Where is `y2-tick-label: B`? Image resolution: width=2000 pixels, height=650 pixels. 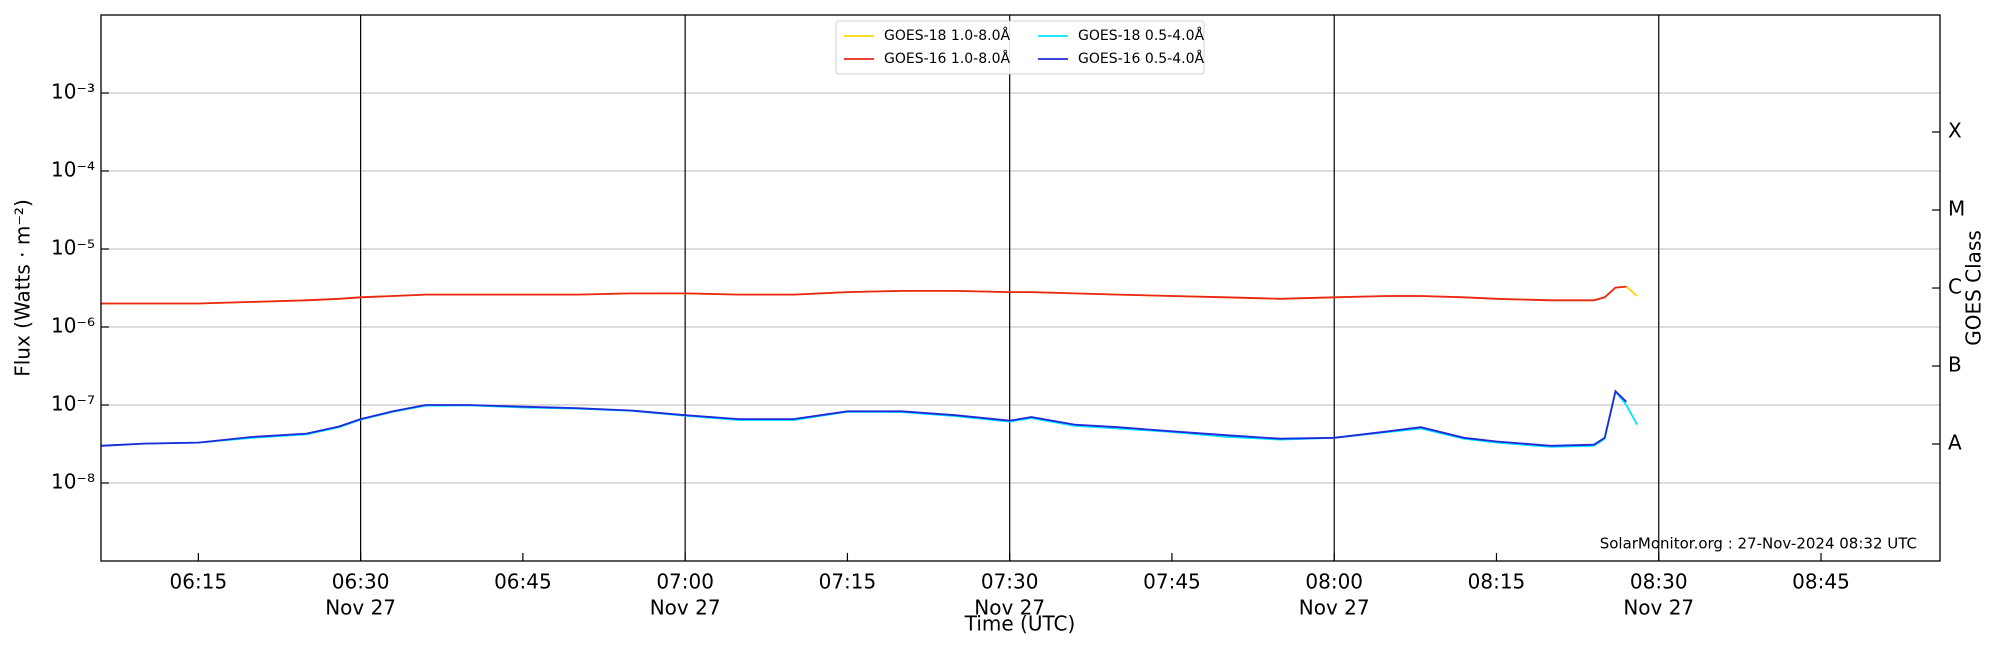
y2-tick-label: B is located at coordinates (1955, 365).